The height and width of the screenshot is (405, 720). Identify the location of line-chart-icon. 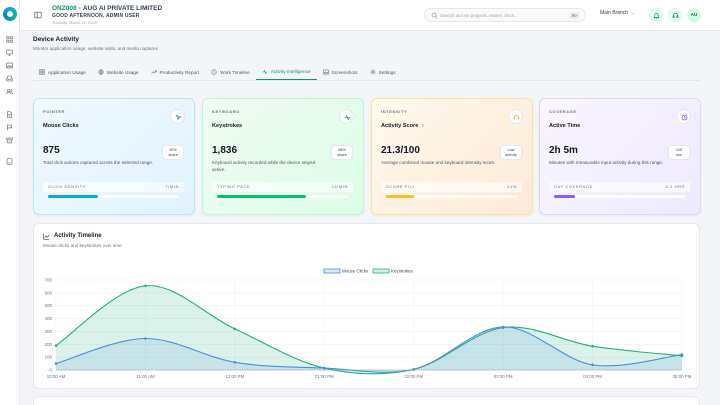
(46, 236).